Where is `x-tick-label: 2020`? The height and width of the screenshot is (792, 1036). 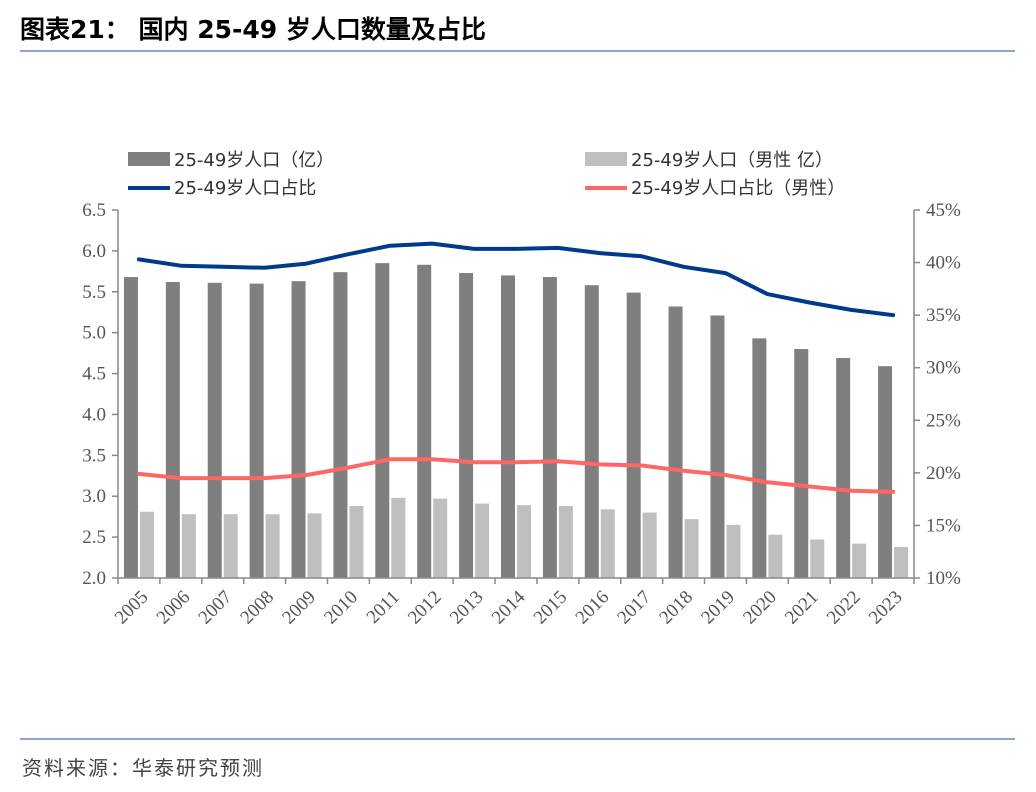
x-tick-label: 2020 is located at coordinates (760, 608).